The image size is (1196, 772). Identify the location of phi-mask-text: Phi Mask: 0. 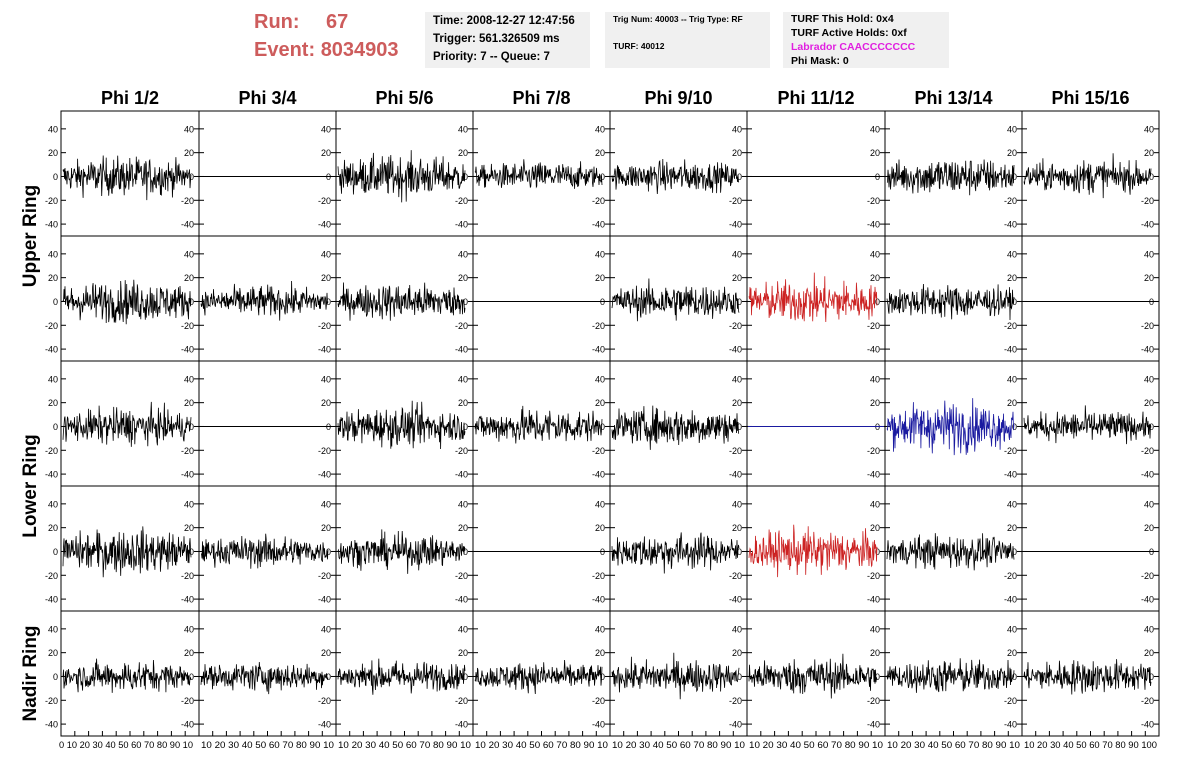
(820, 61).